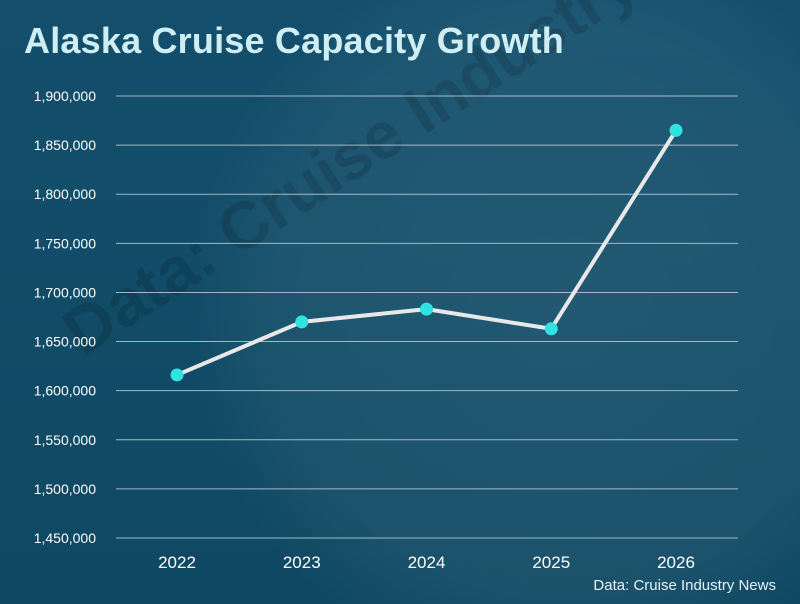 This screenshot has height=604, width=800. What do you see at coordinates (676, 562) in the screenshot?
I see `x-tick-label: 2026` at bounding box center [676, 562].